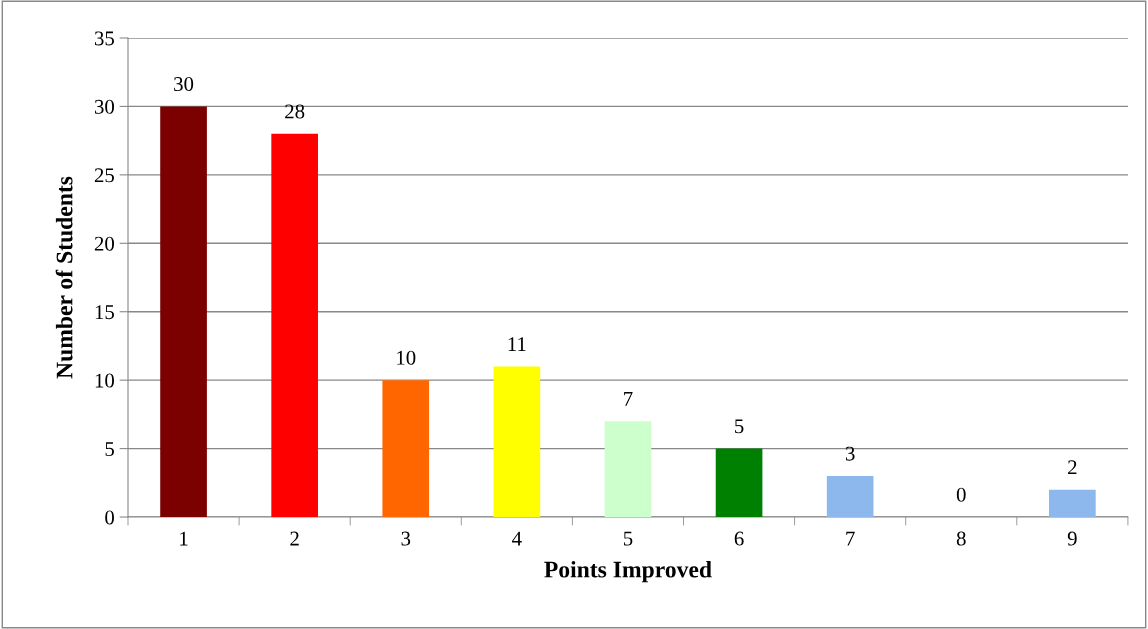 The width and height of the screenshot is (1148, 629). What do you see at coordinates (739, 426) in the screenshot?
I see `data-label: 5` at bounding box center [739, 426].